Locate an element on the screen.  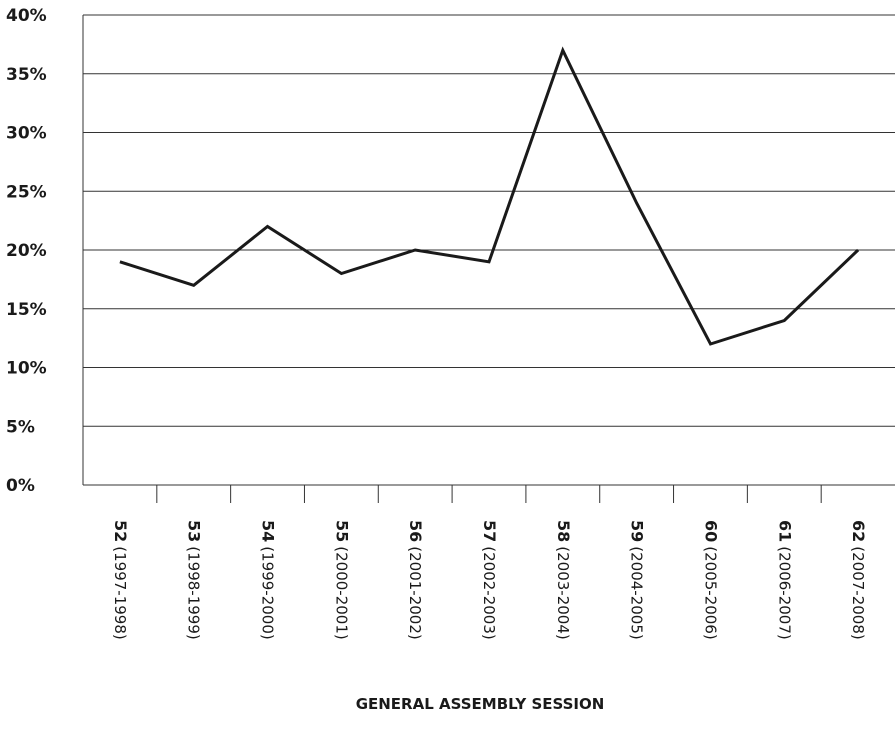
y-axis-tick-labels: 0% 5% 10% 15% 20% 25% 30% 35% 40% is located at coordinates (26, 251).